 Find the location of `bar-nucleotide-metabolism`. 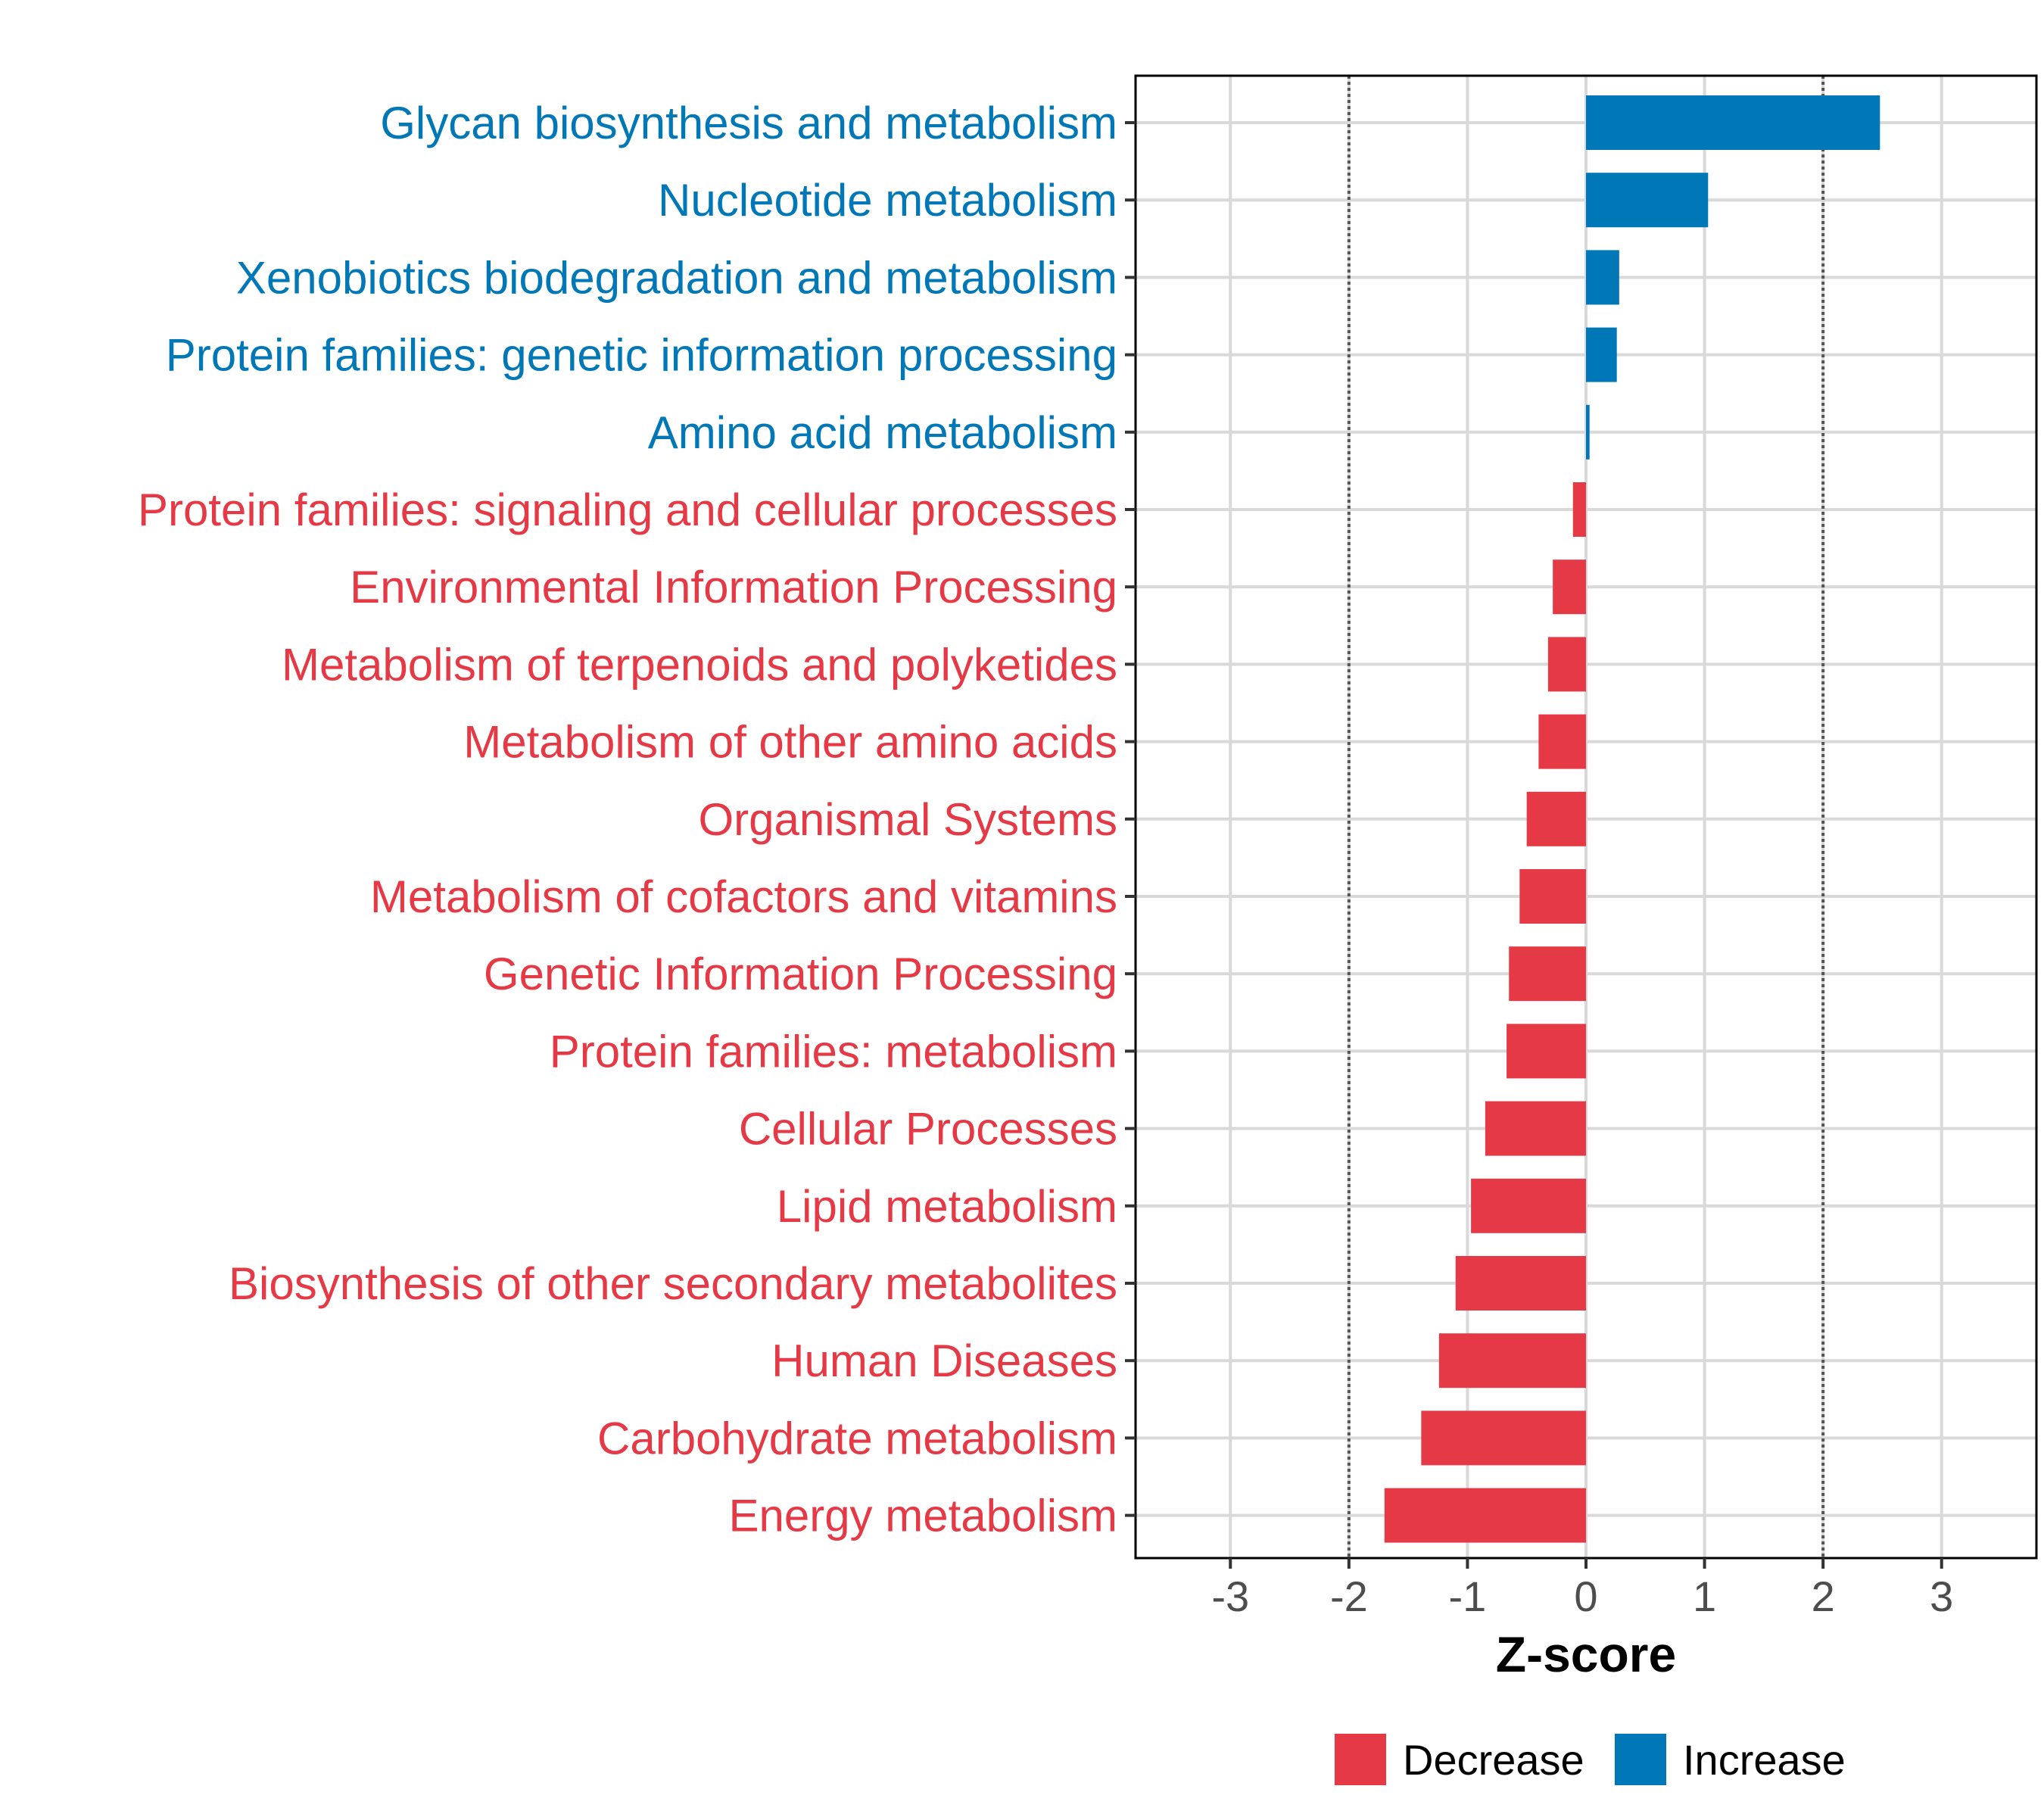

bar-nucleotide-metabolism is located at coordinates (1647, 200).